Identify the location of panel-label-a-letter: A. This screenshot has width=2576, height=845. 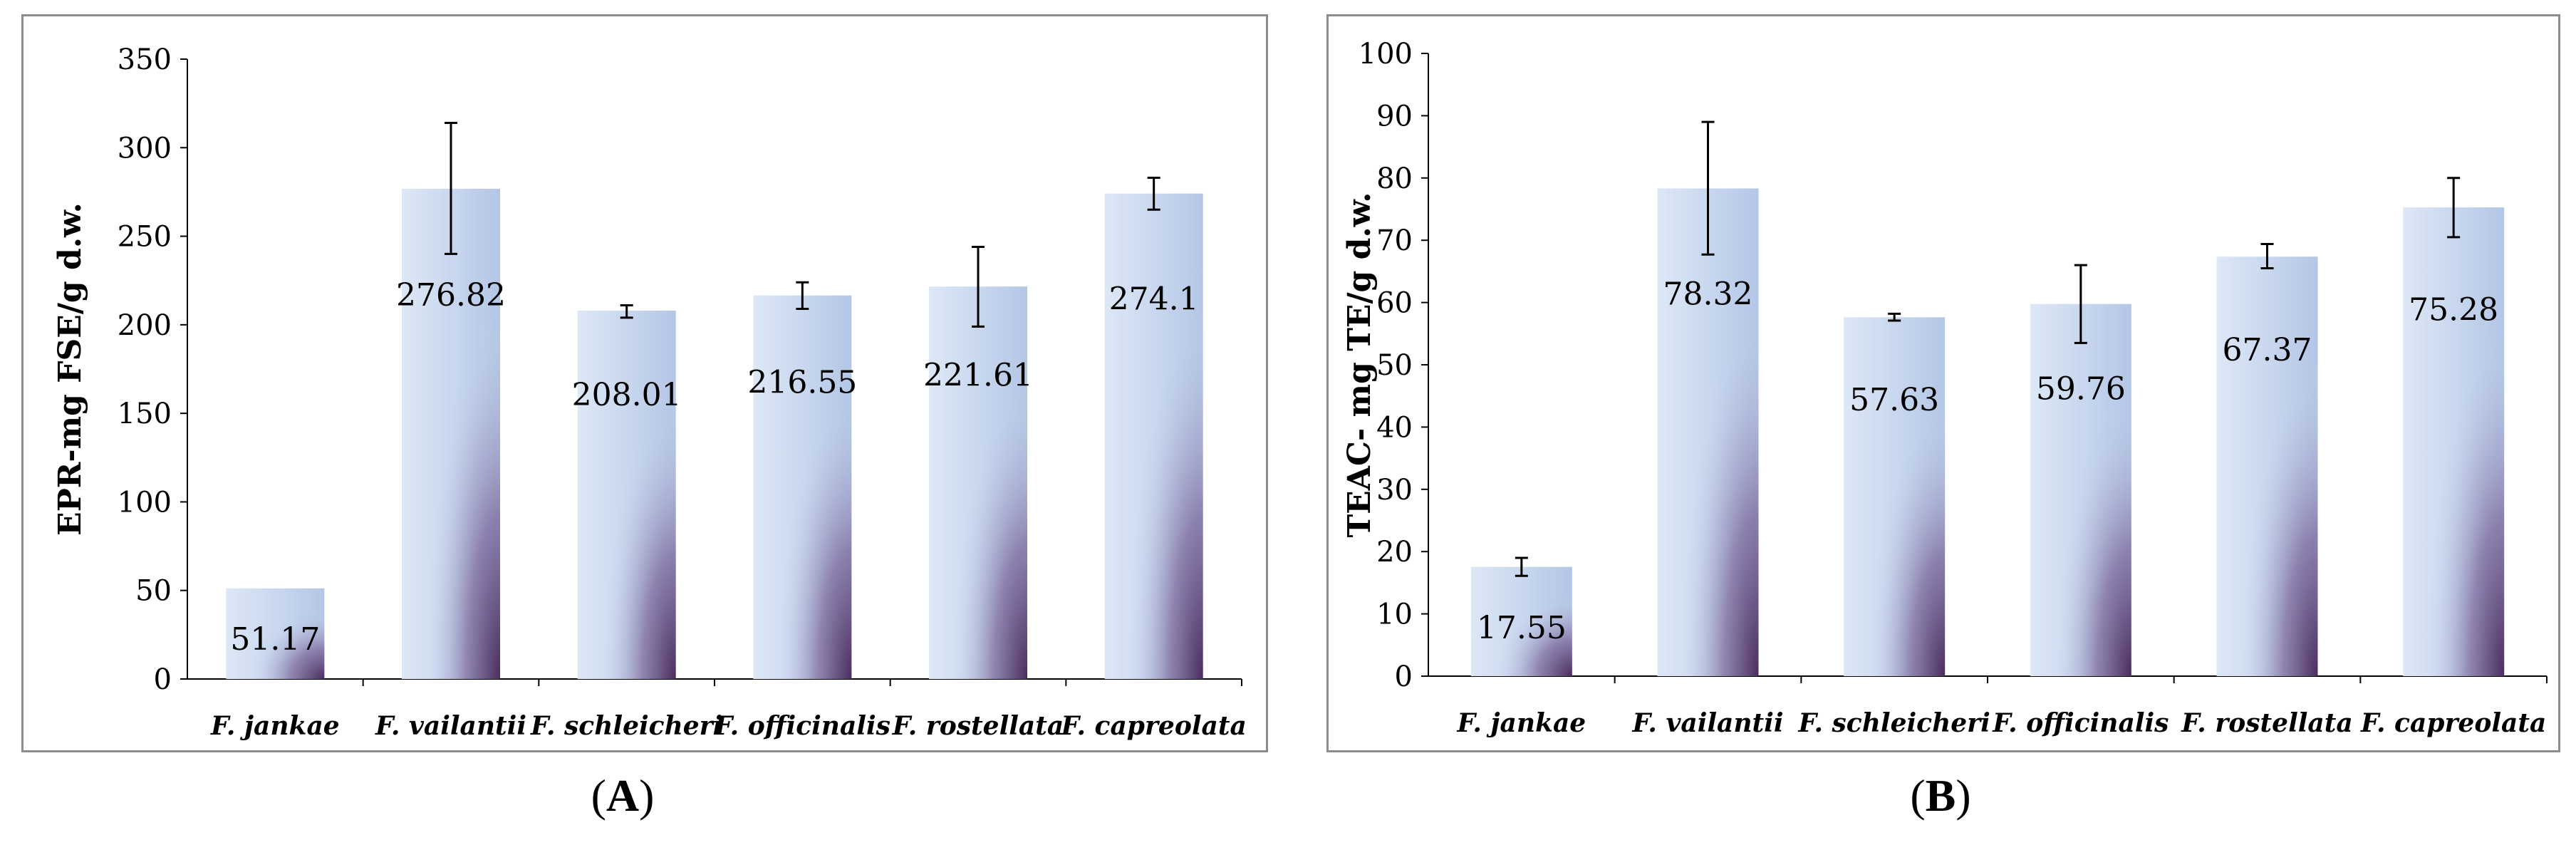
(623, 795).